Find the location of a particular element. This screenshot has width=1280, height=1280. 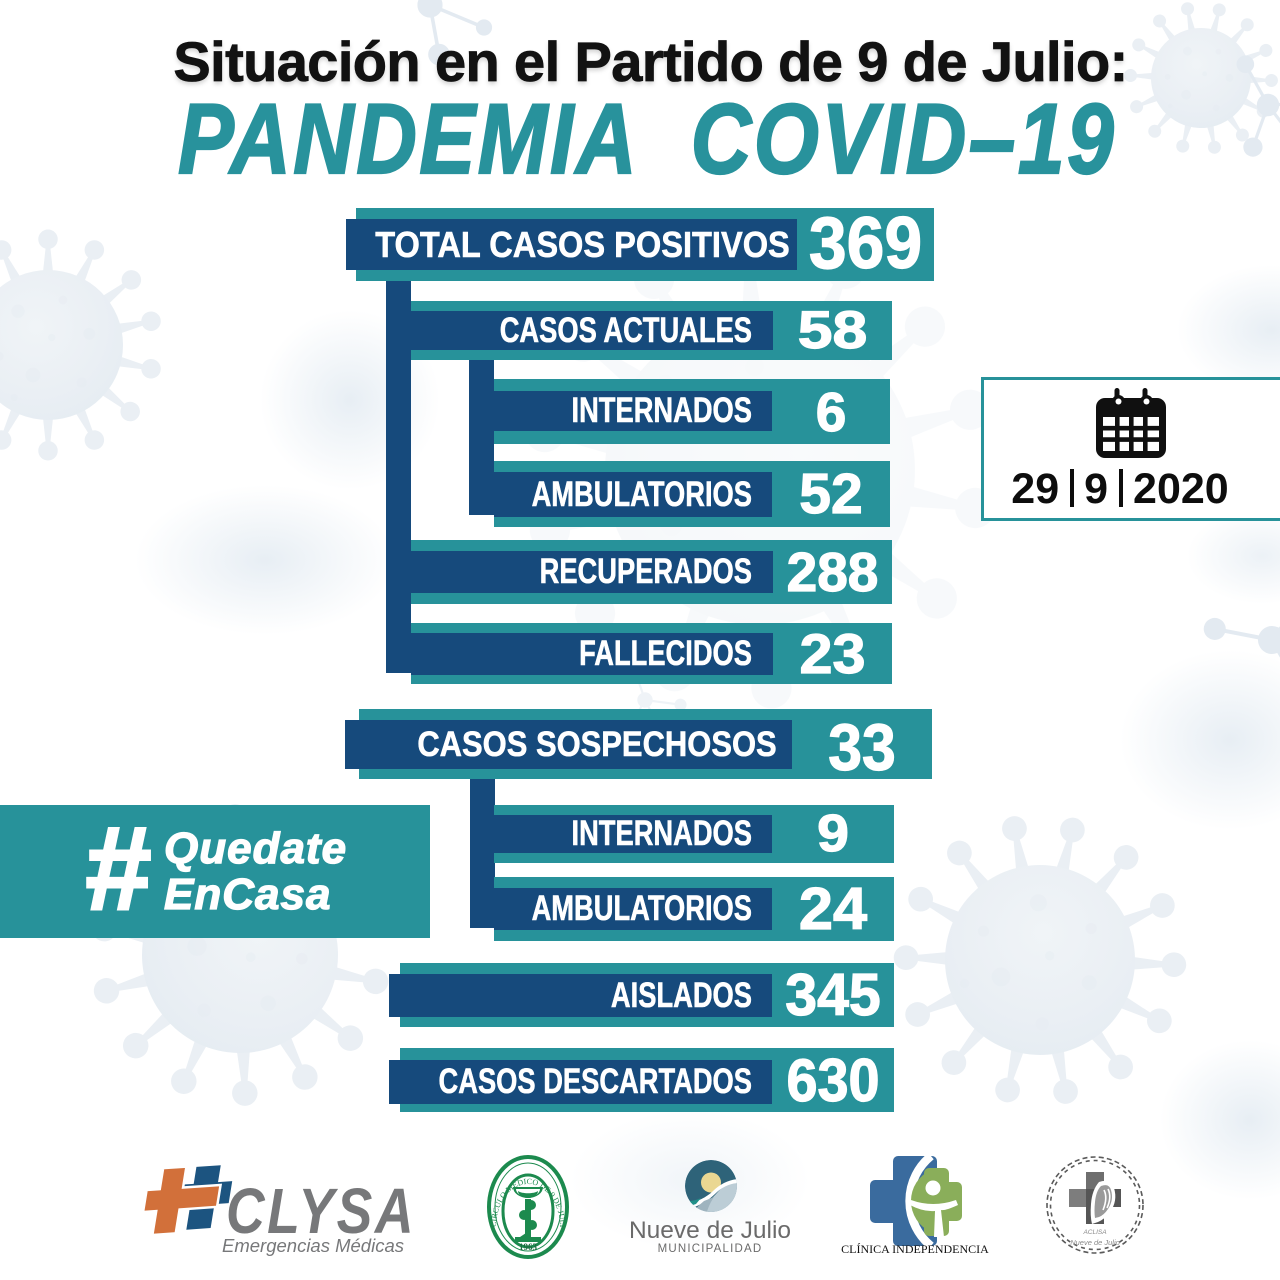

svg-text: Nueve de Julio is located at coordinates (1095, 1242).